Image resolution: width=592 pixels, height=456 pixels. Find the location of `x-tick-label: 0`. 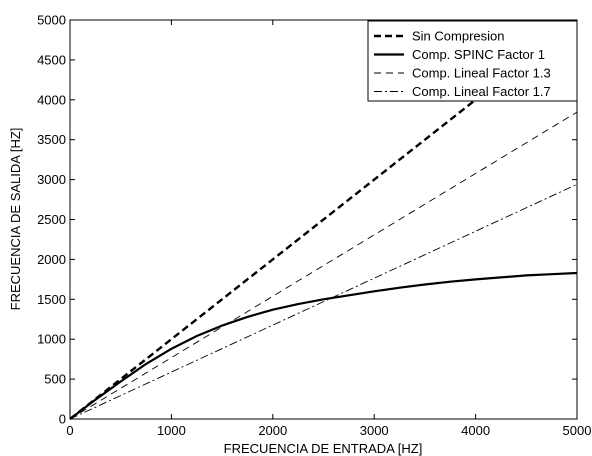

x-tick-label: 0 is located at coordinates (69, 430).